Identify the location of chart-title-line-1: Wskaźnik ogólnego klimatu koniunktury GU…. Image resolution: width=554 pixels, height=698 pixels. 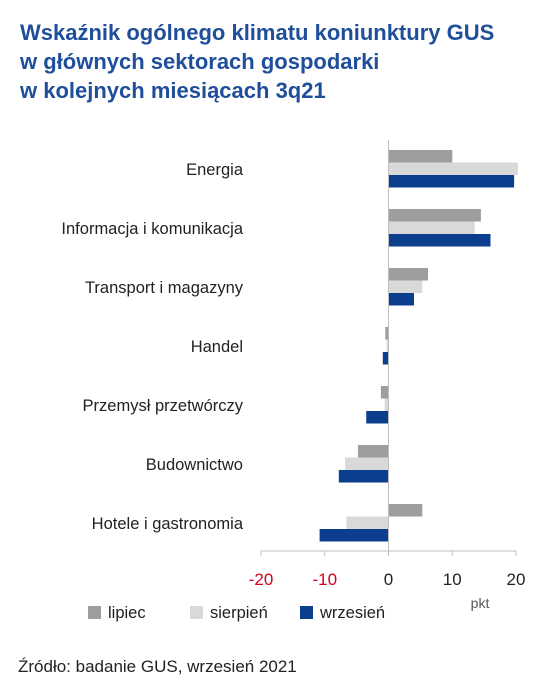
(257, 32).